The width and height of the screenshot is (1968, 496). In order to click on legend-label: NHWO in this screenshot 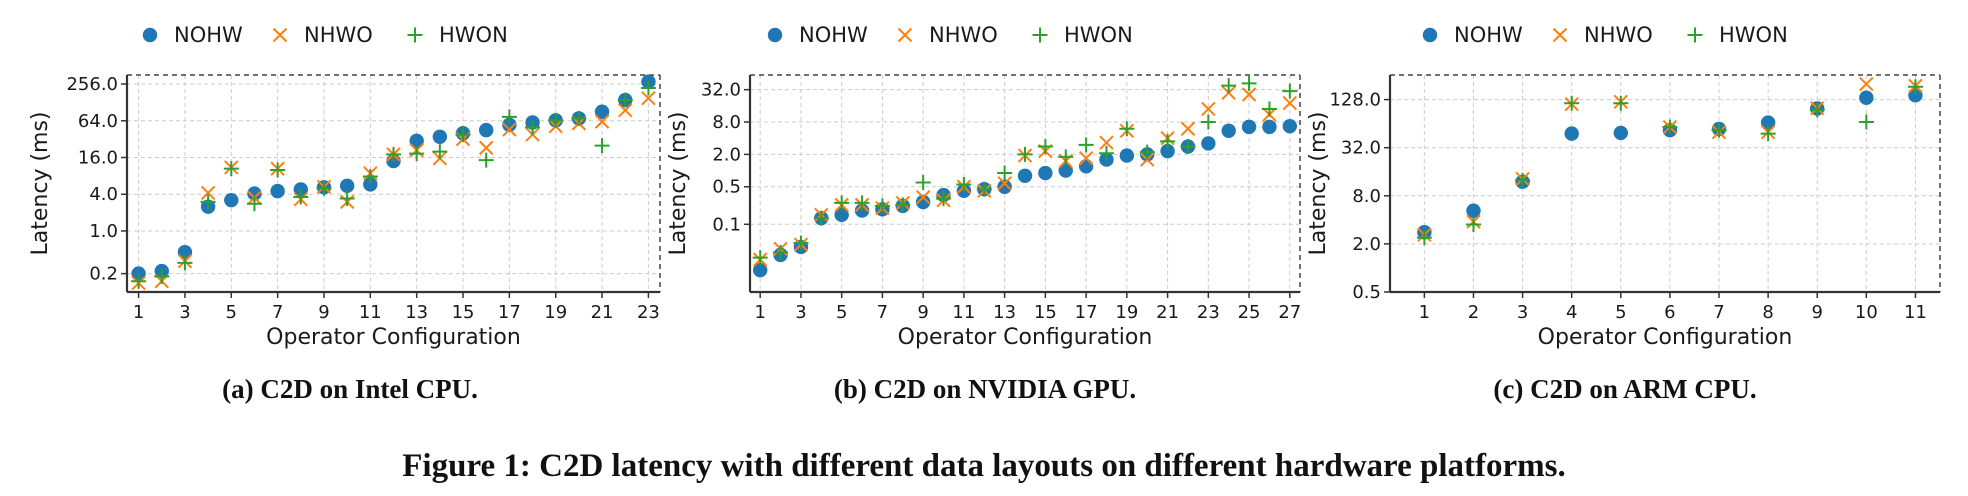, I will do `click(963, 35)`.